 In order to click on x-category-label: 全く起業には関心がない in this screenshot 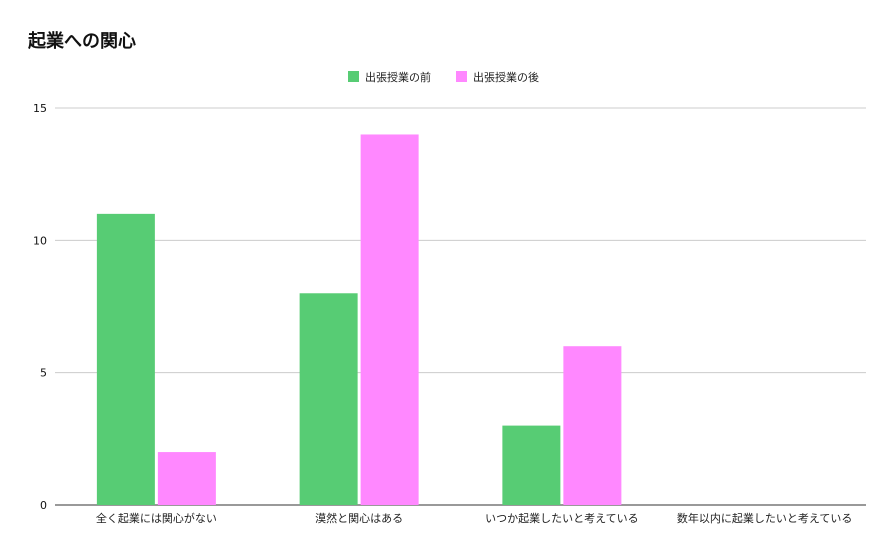, I will do `click(156, 518)`.